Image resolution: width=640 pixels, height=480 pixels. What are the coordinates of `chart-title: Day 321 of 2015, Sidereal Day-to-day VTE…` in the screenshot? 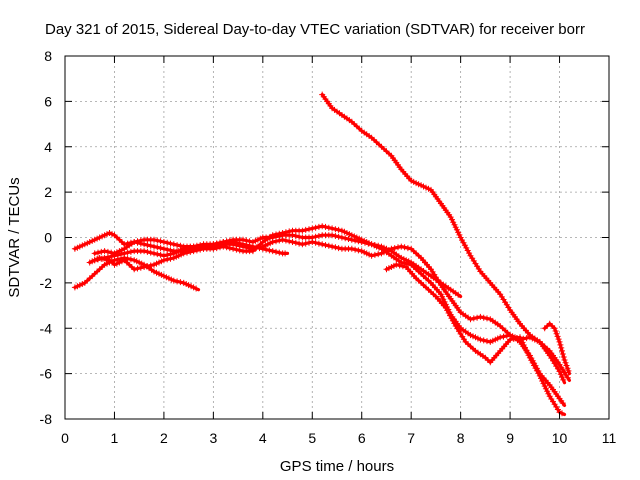 It's located at (315, 29).